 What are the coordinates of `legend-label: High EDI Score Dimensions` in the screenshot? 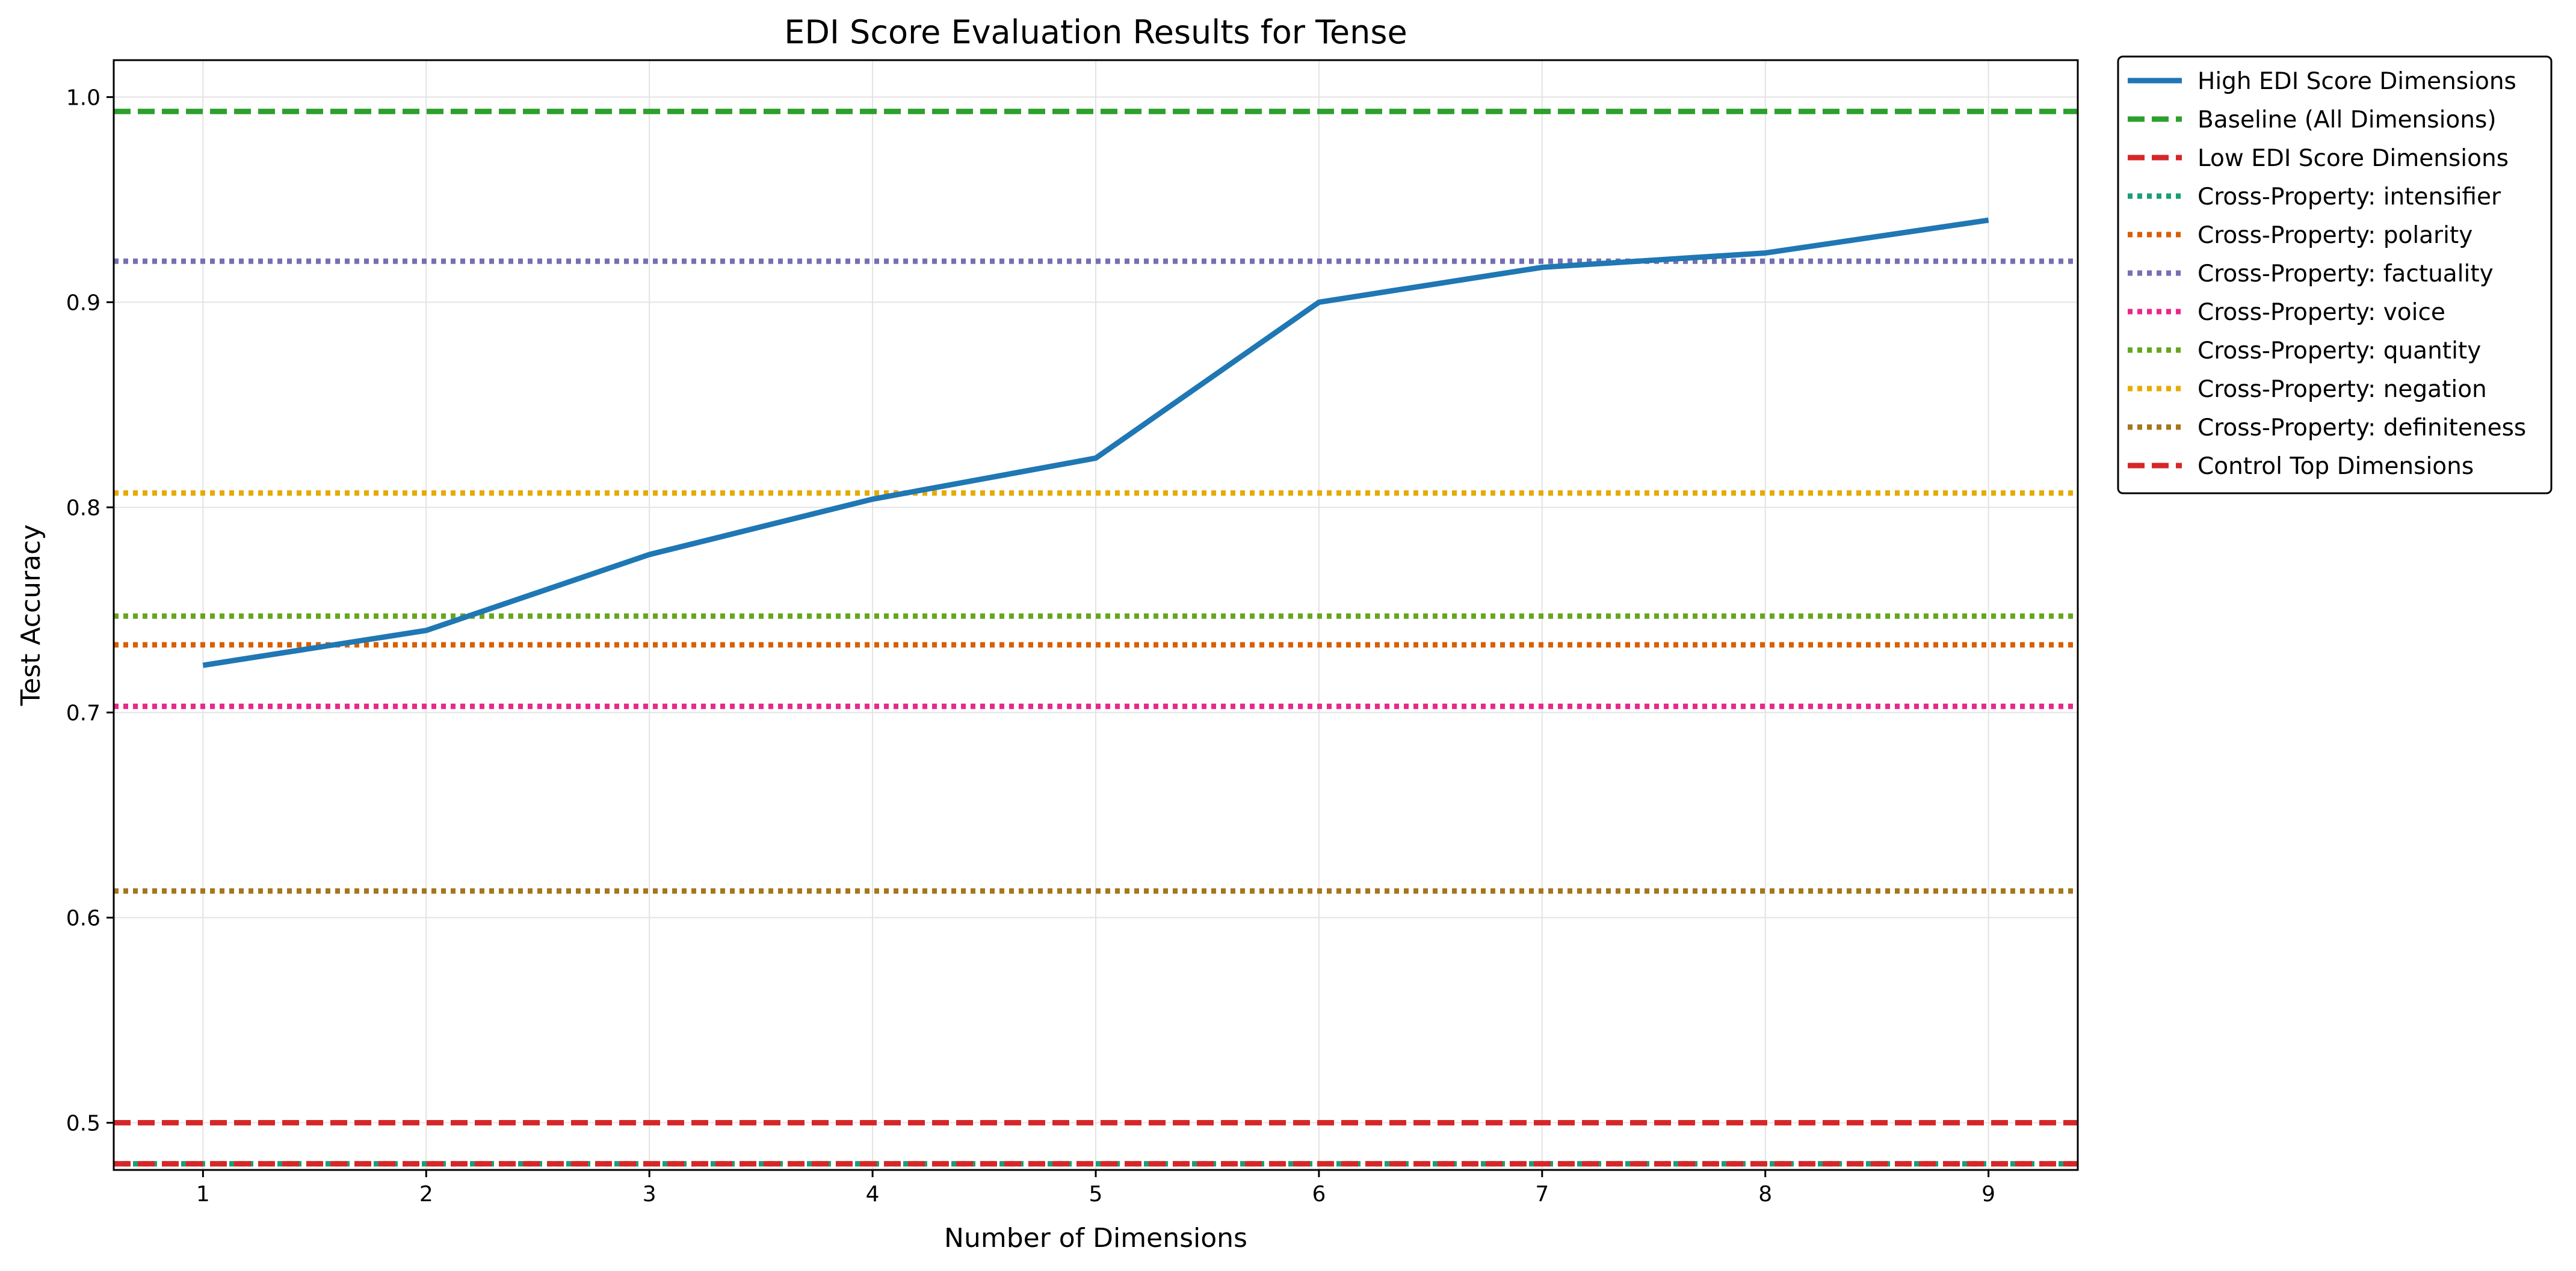 It's located at (2357, 81).